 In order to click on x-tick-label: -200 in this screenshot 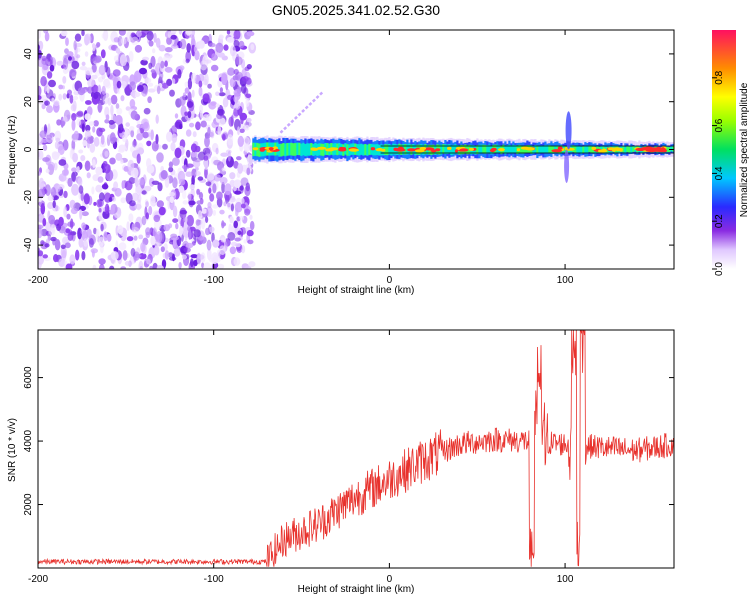, I will do `click(38, 280)`.